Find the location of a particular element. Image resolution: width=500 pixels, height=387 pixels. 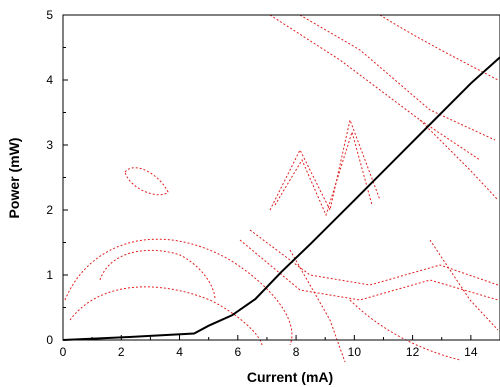

y-tick-label: 2 is located at coordinates (49, 210).